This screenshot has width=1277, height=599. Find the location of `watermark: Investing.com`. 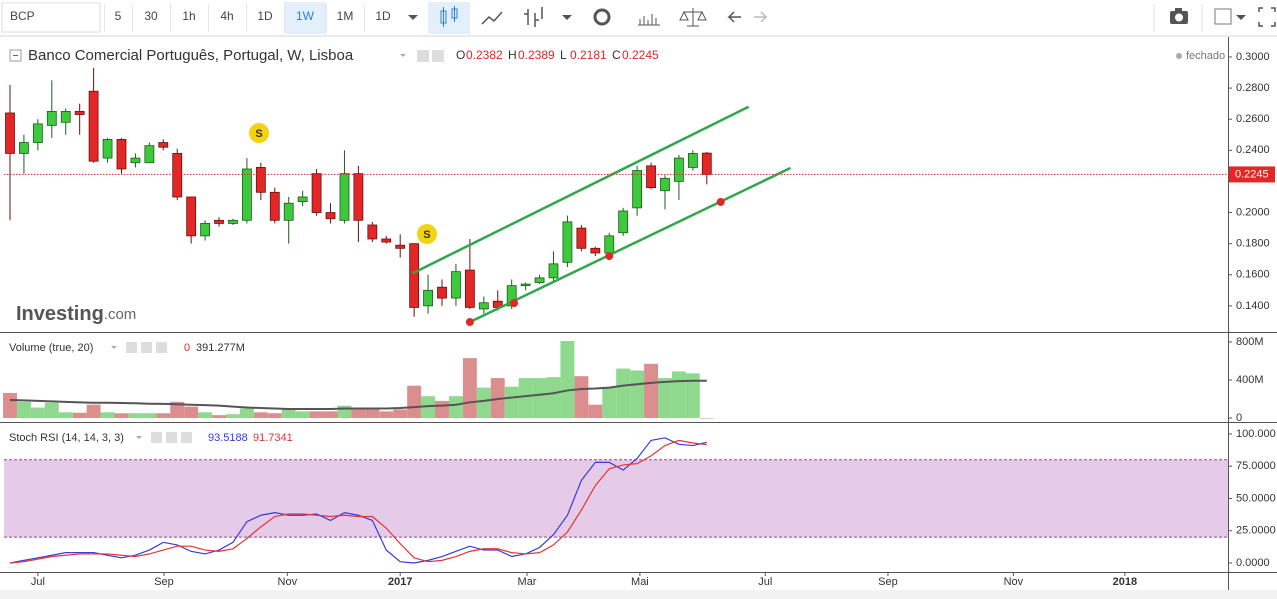

watermark: Investing.com is located at coordinates (76, 314).